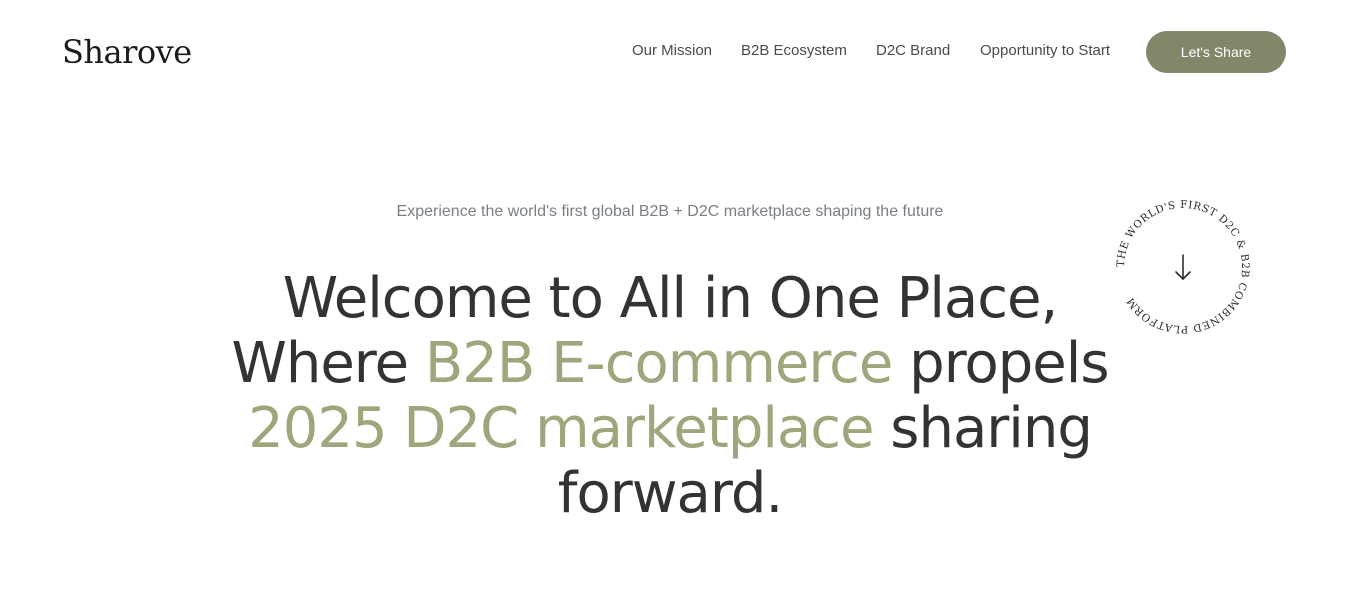 The width and height of the screenshot is (1346, 599). What do you see at coordinates (983, 428) in the screenshot?
I see `headline-line-3-post: sharing` at bounding box center [983, 428].